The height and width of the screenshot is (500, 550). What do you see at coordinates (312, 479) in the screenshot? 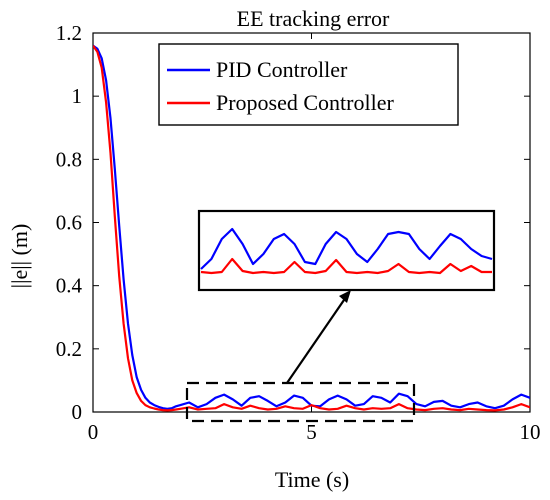
I see `x-axis-title: Time (s)` at bounding box center [312, 479].